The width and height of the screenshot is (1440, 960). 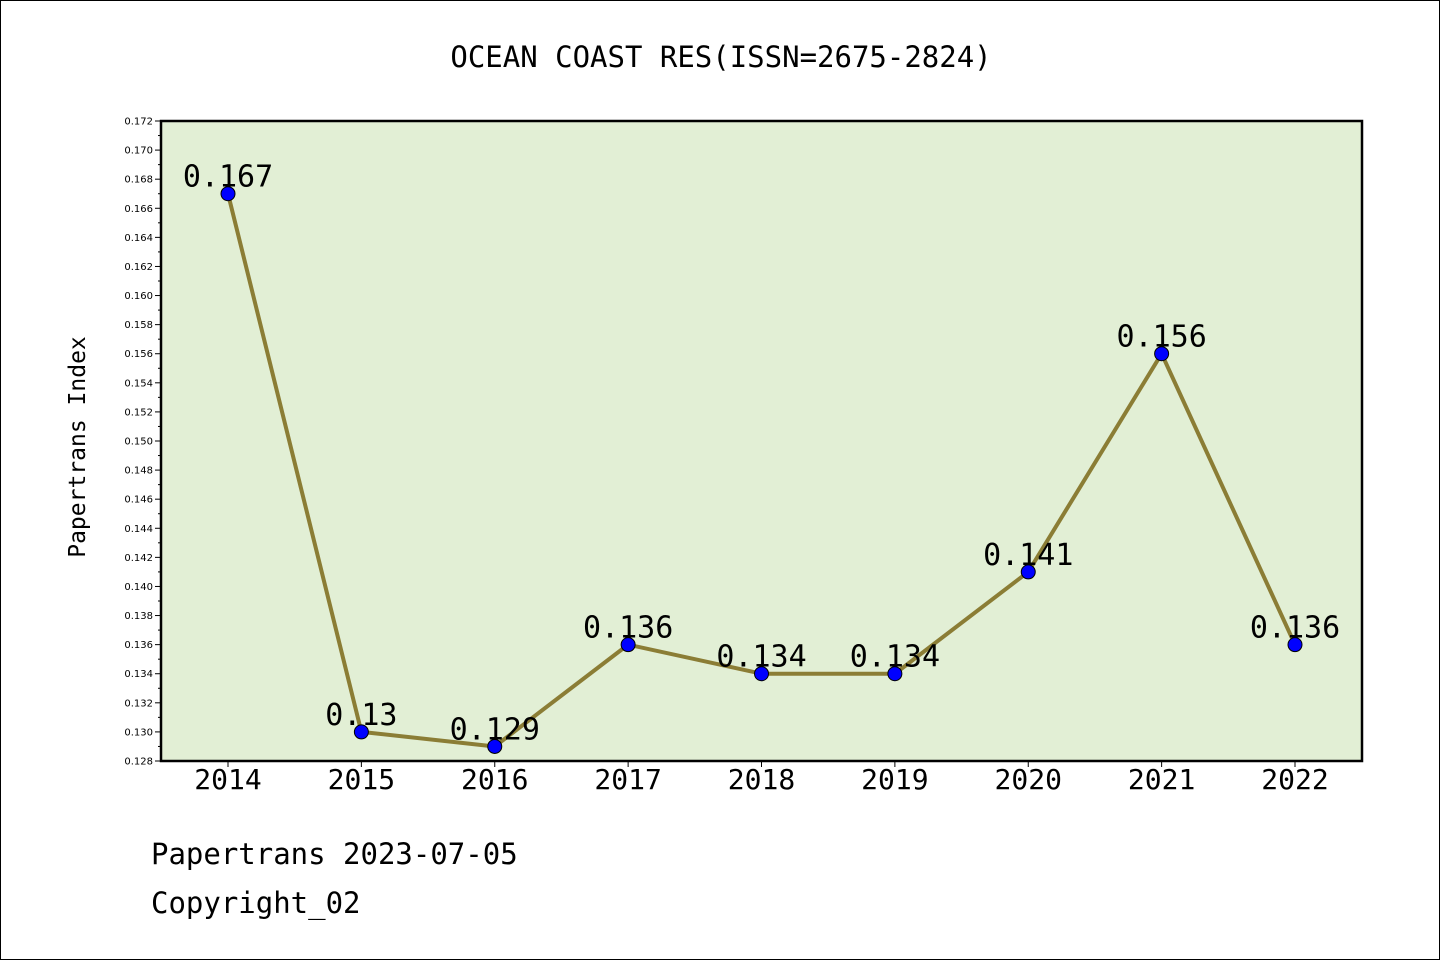 I want to click on x-tick-label: 2022, so click(x=1294, y=779).